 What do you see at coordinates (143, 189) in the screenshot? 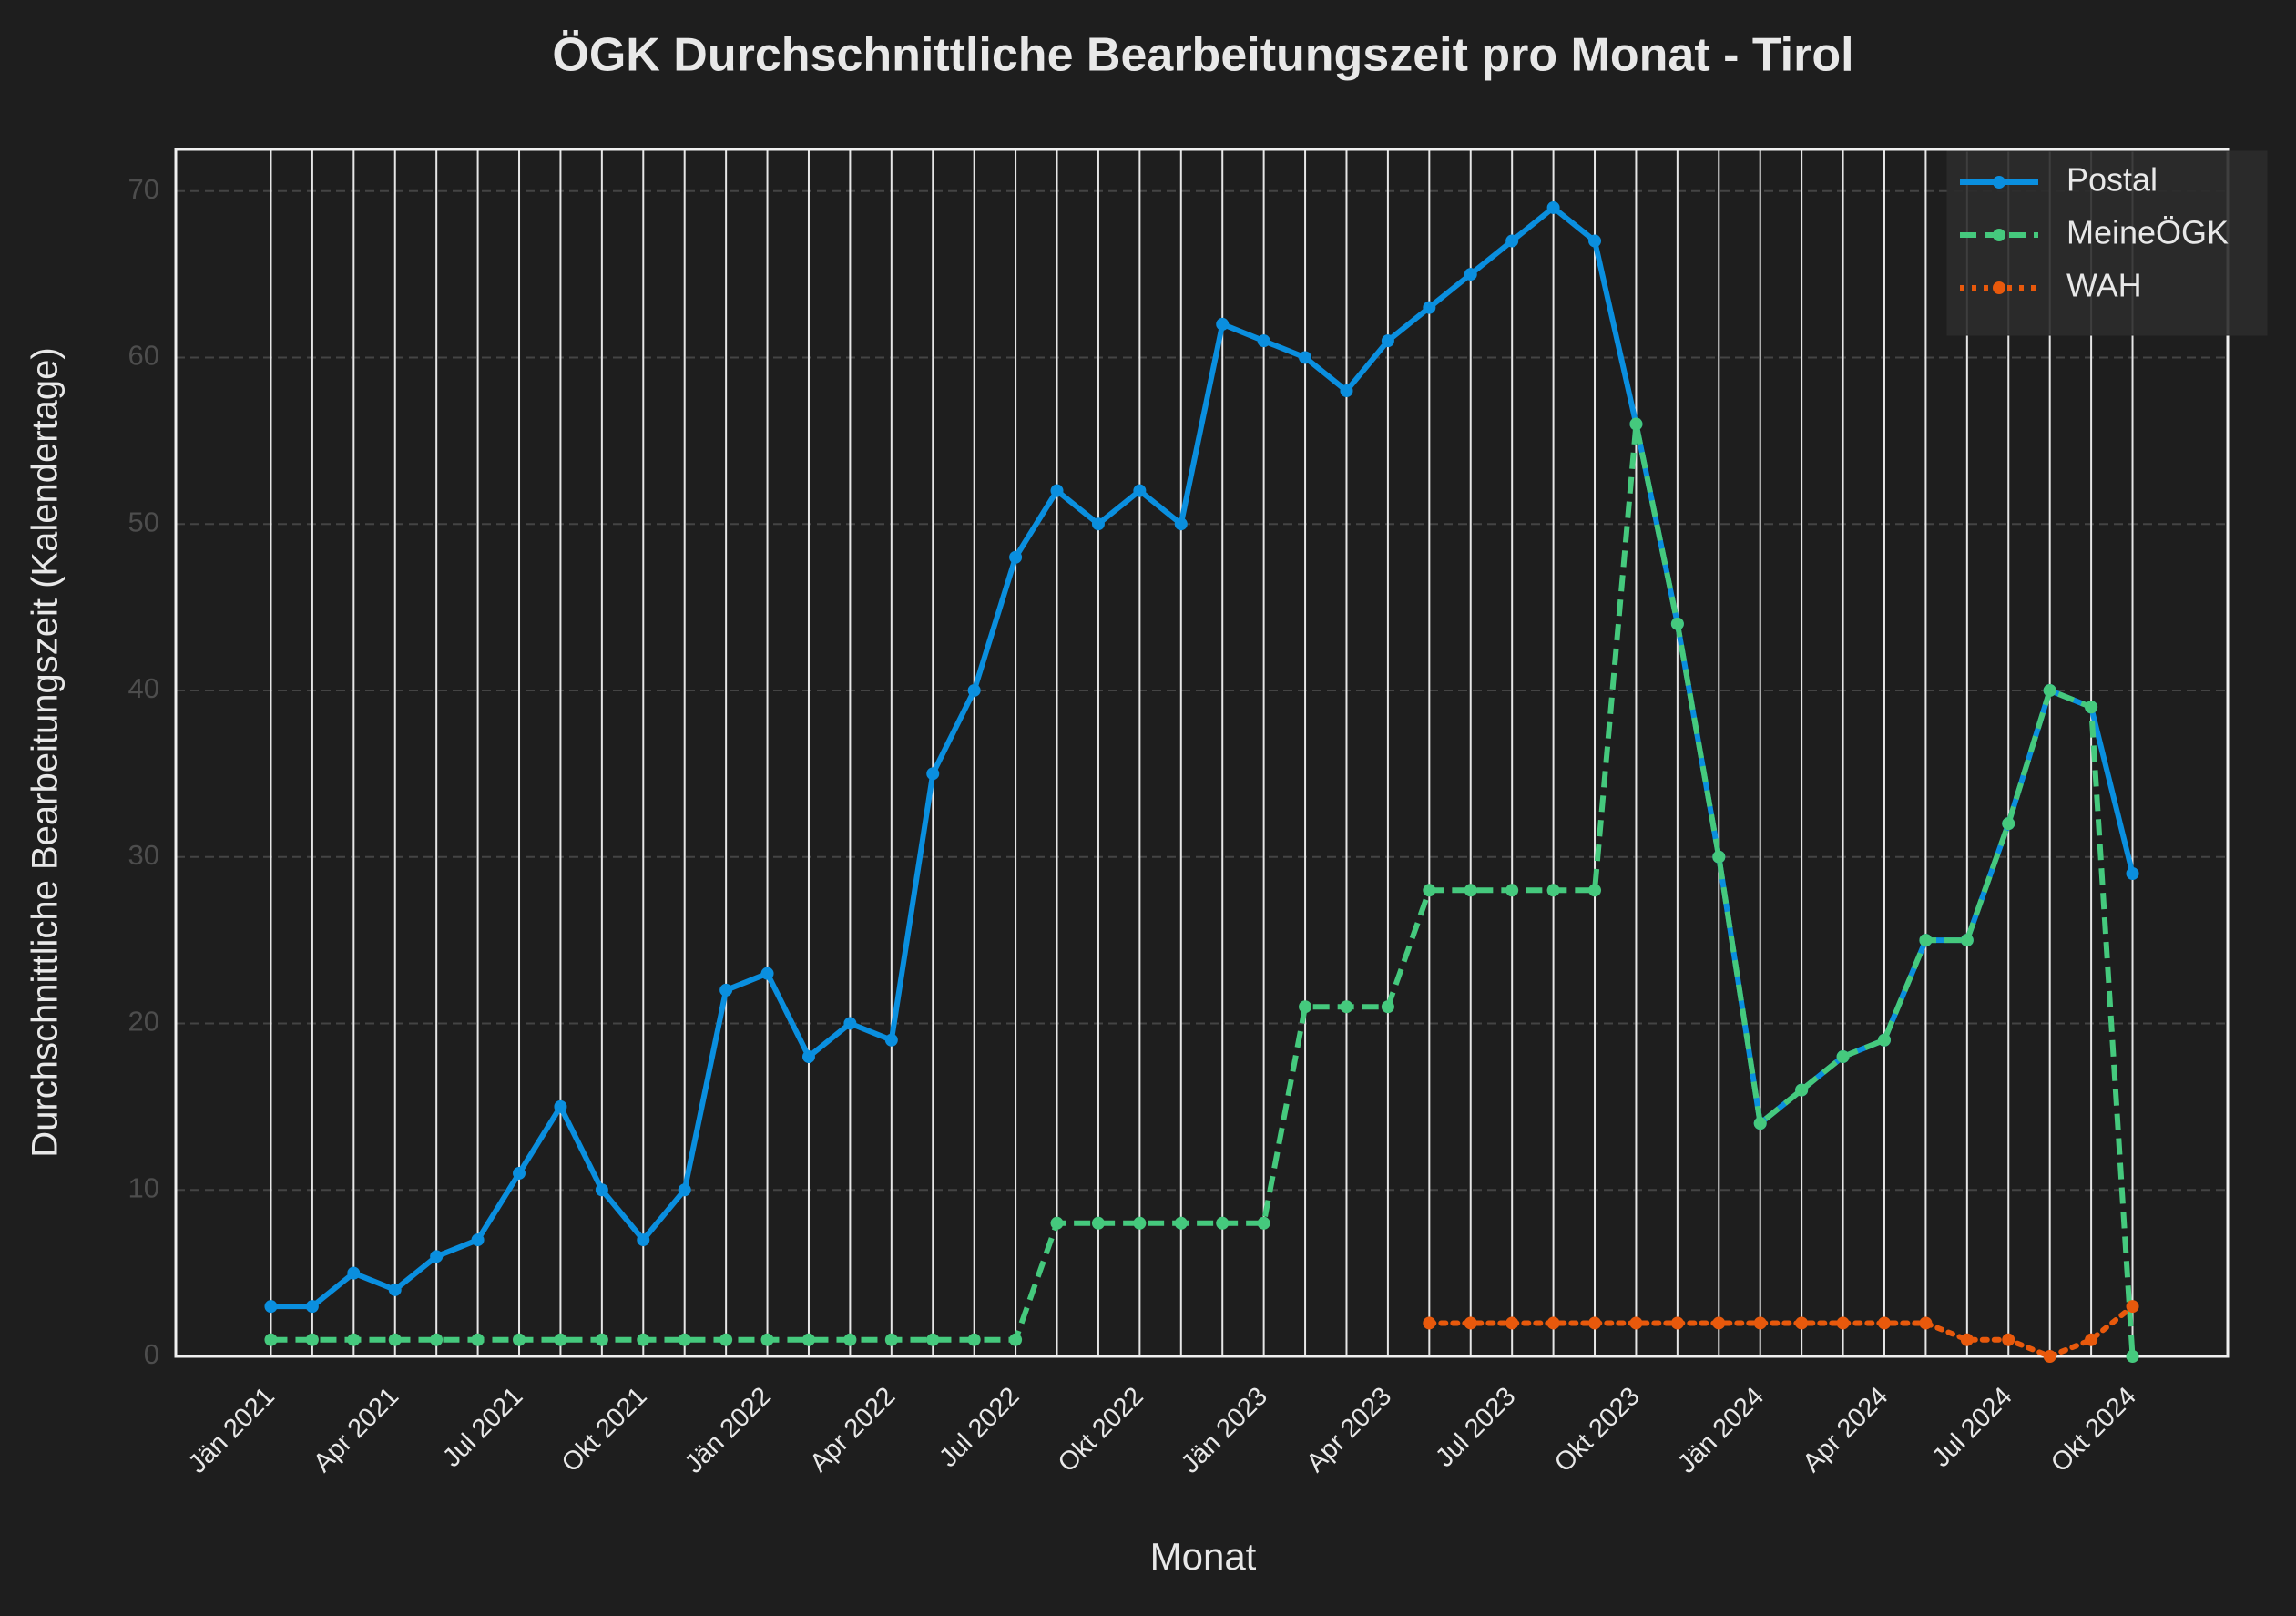
I see `y-tick-label: 70` at bounding box center [143, 189].